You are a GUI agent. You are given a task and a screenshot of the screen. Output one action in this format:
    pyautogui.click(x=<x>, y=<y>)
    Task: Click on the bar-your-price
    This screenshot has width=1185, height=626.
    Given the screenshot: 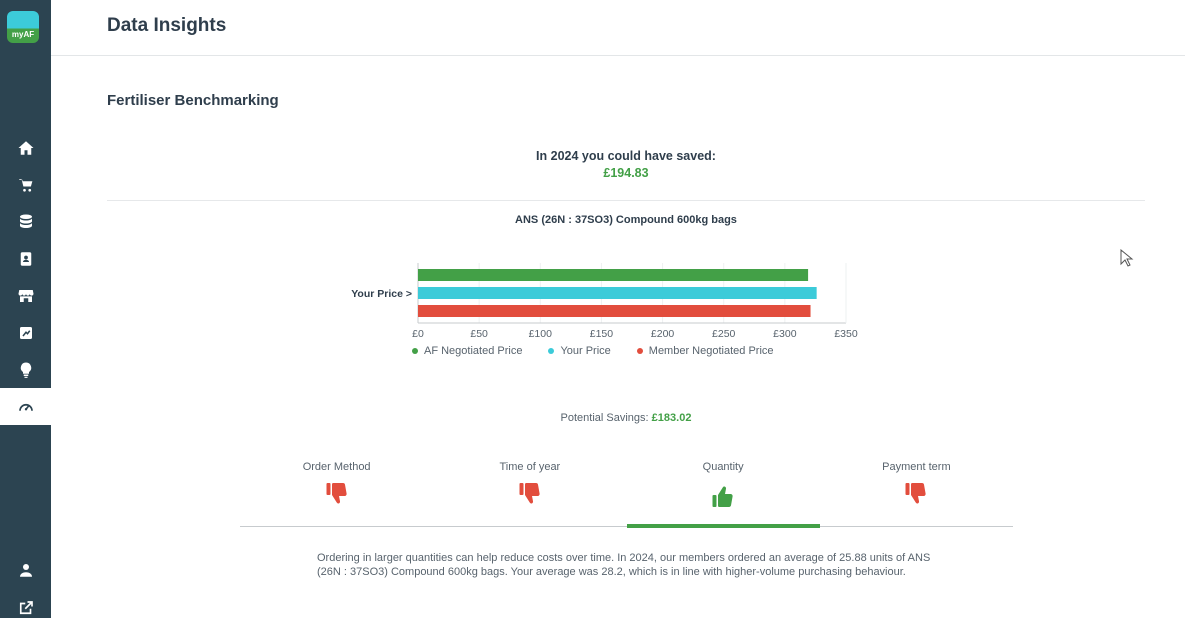 What is the action you would take?
    pyautogui.click(x=617, y=293)
    